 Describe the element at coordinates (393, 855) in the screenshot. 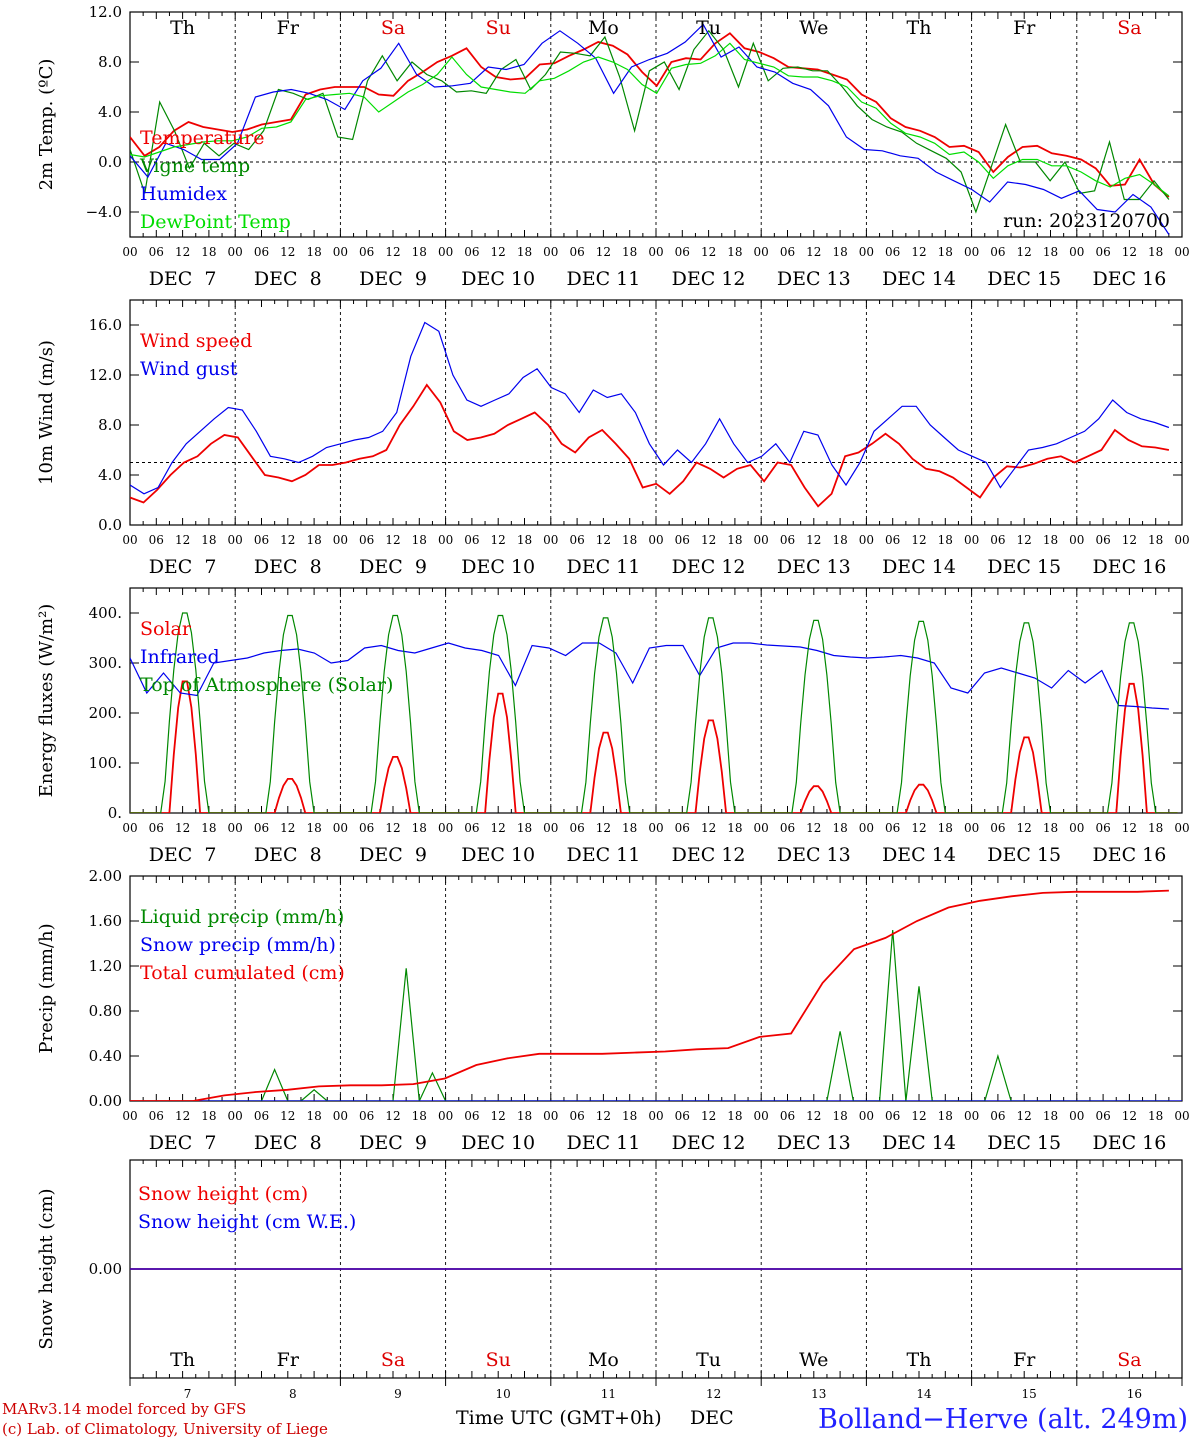

I see `date-label: DEC 9` at that location.